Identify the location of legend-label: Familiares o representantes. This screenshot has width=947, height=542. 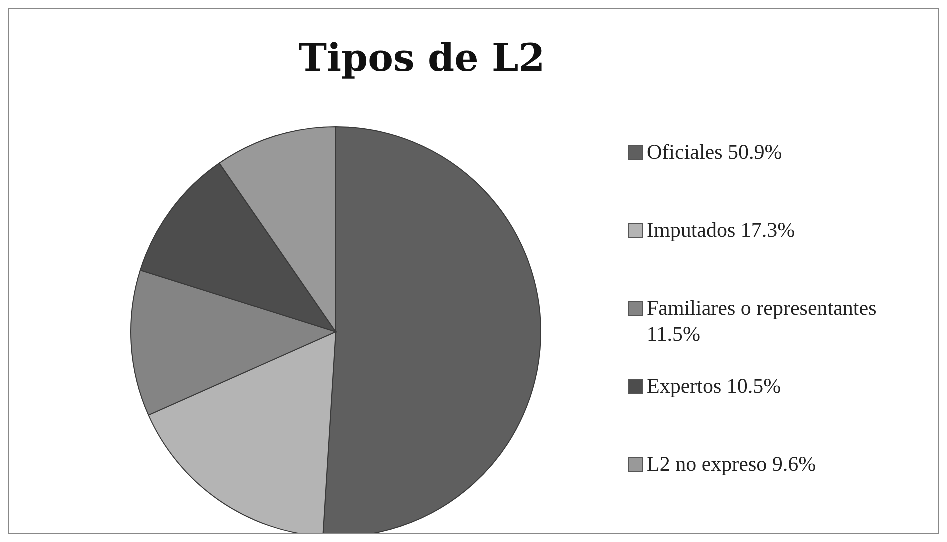
(762, 308).